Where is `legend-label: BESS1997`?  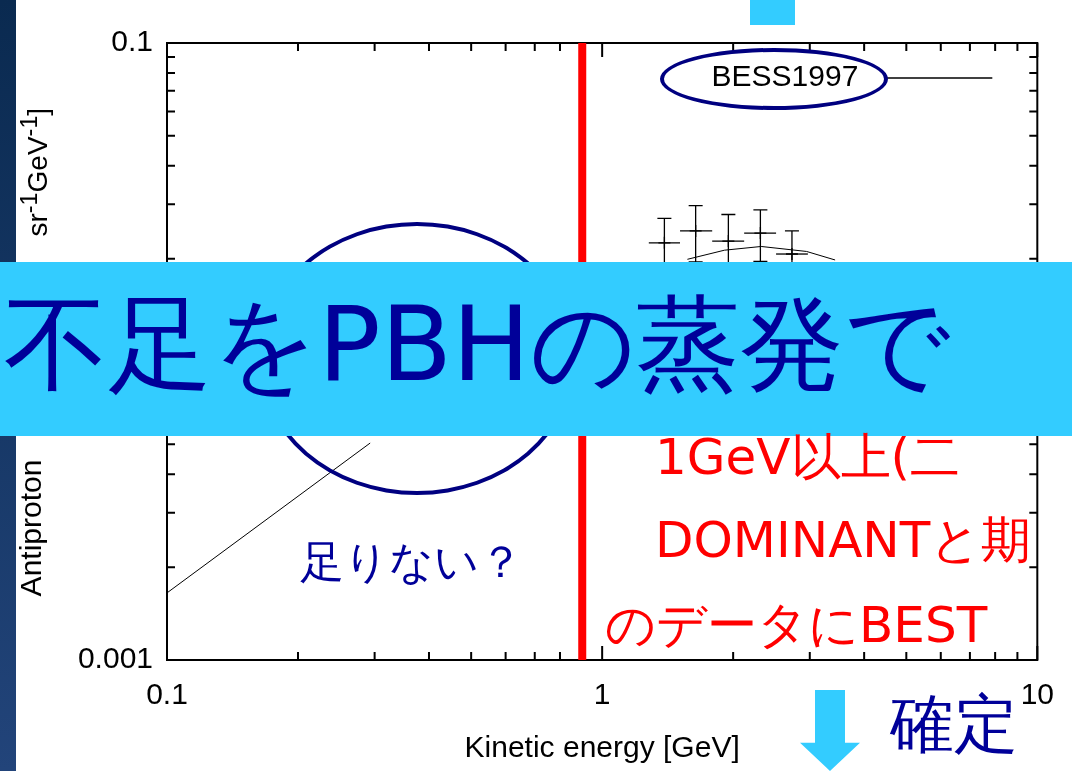 legend-label: BESS1997 is located at coordinates (785, 76).